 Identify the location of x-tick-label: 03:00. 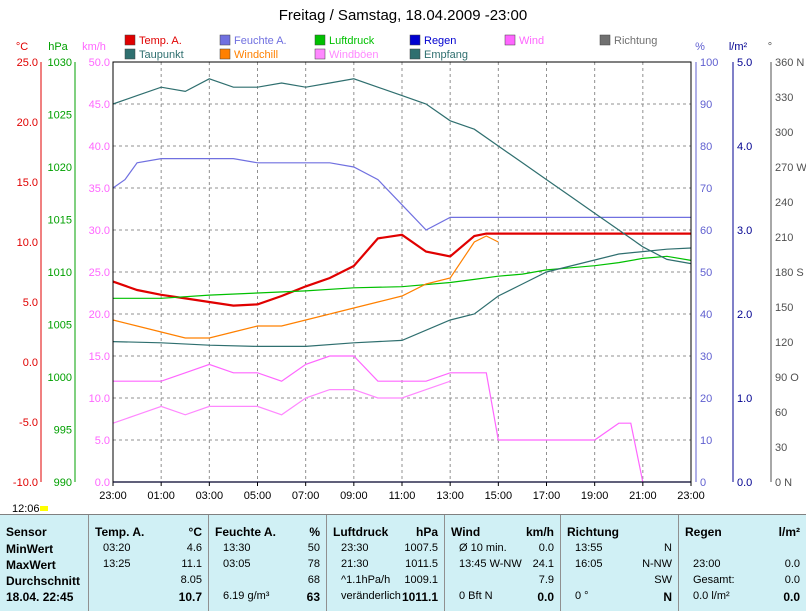
(210, 496).